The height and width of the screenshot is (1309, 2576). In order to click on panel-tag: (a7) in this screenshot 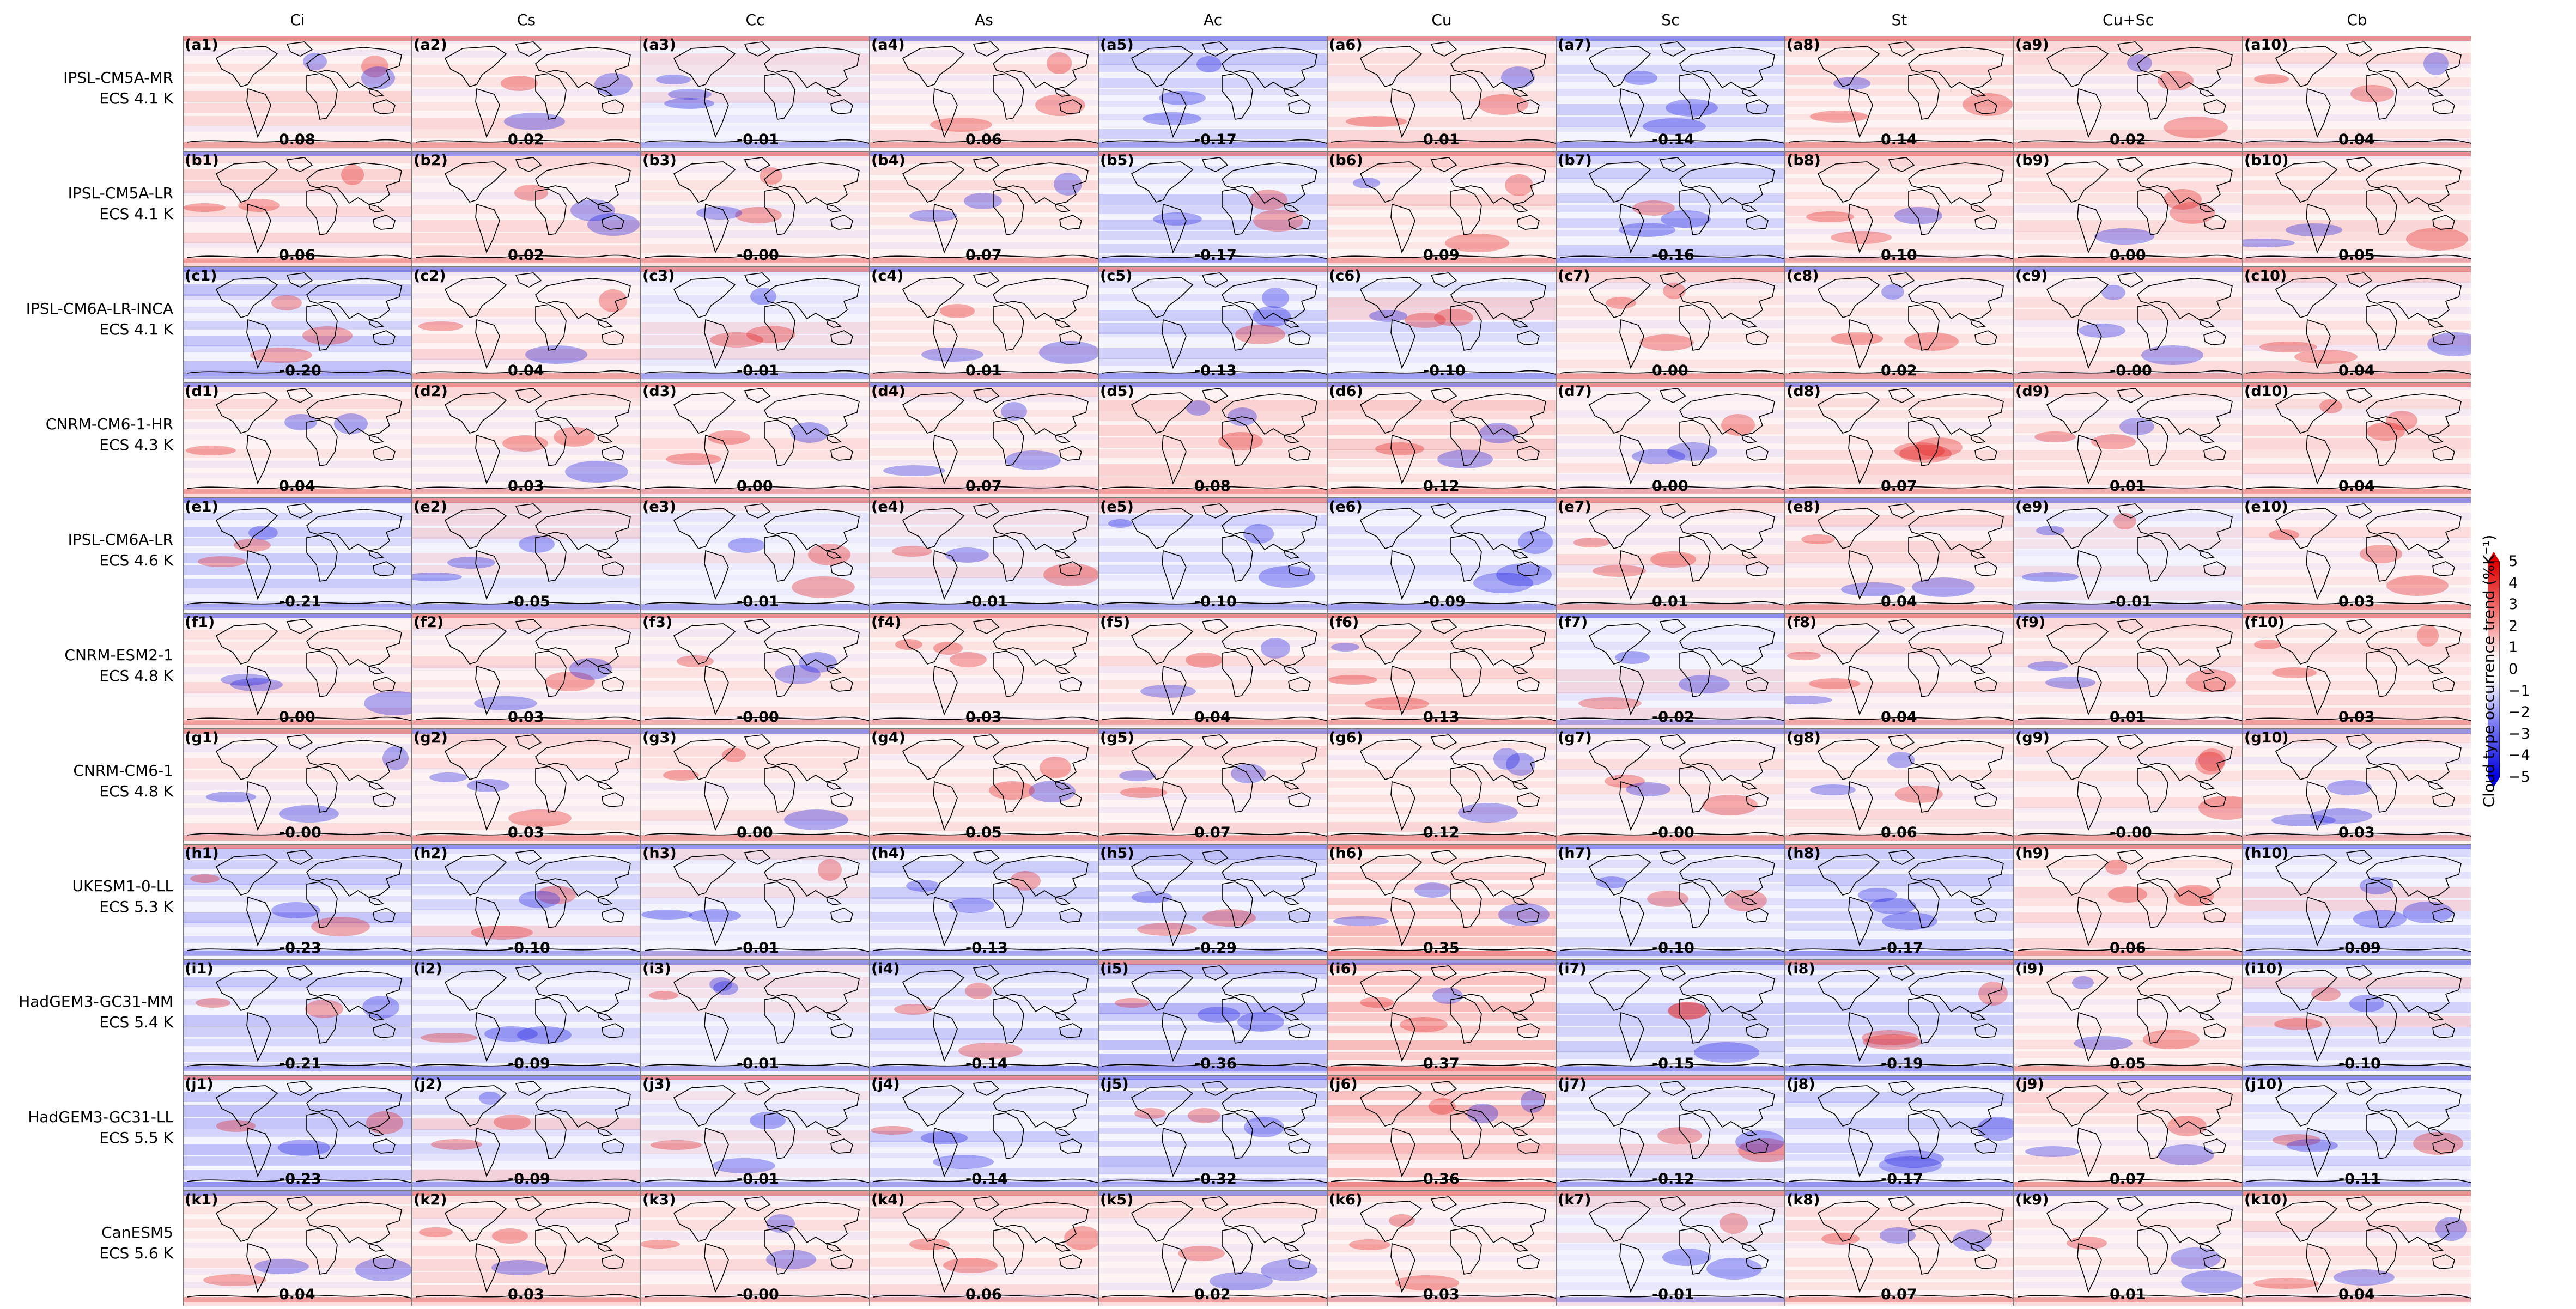, I will do `click(1575, 44)`.